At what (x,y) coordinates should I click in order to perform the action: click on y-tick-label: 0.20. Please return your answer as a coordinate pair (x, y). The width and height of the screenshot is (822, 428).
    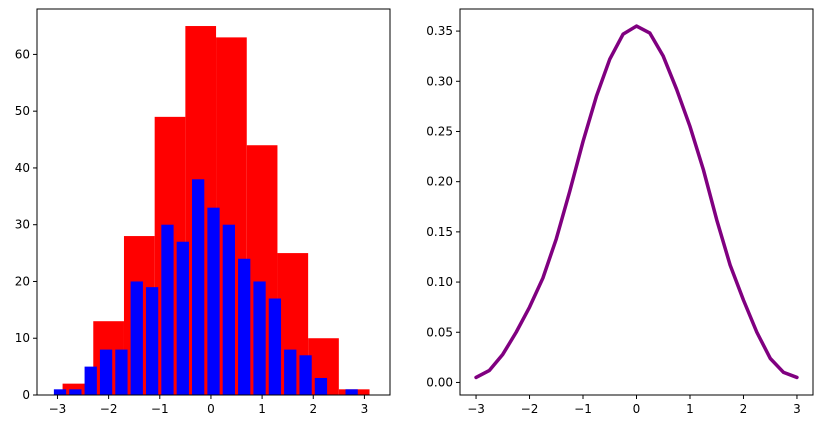
    Looking at the image, I should click on (439, 182).